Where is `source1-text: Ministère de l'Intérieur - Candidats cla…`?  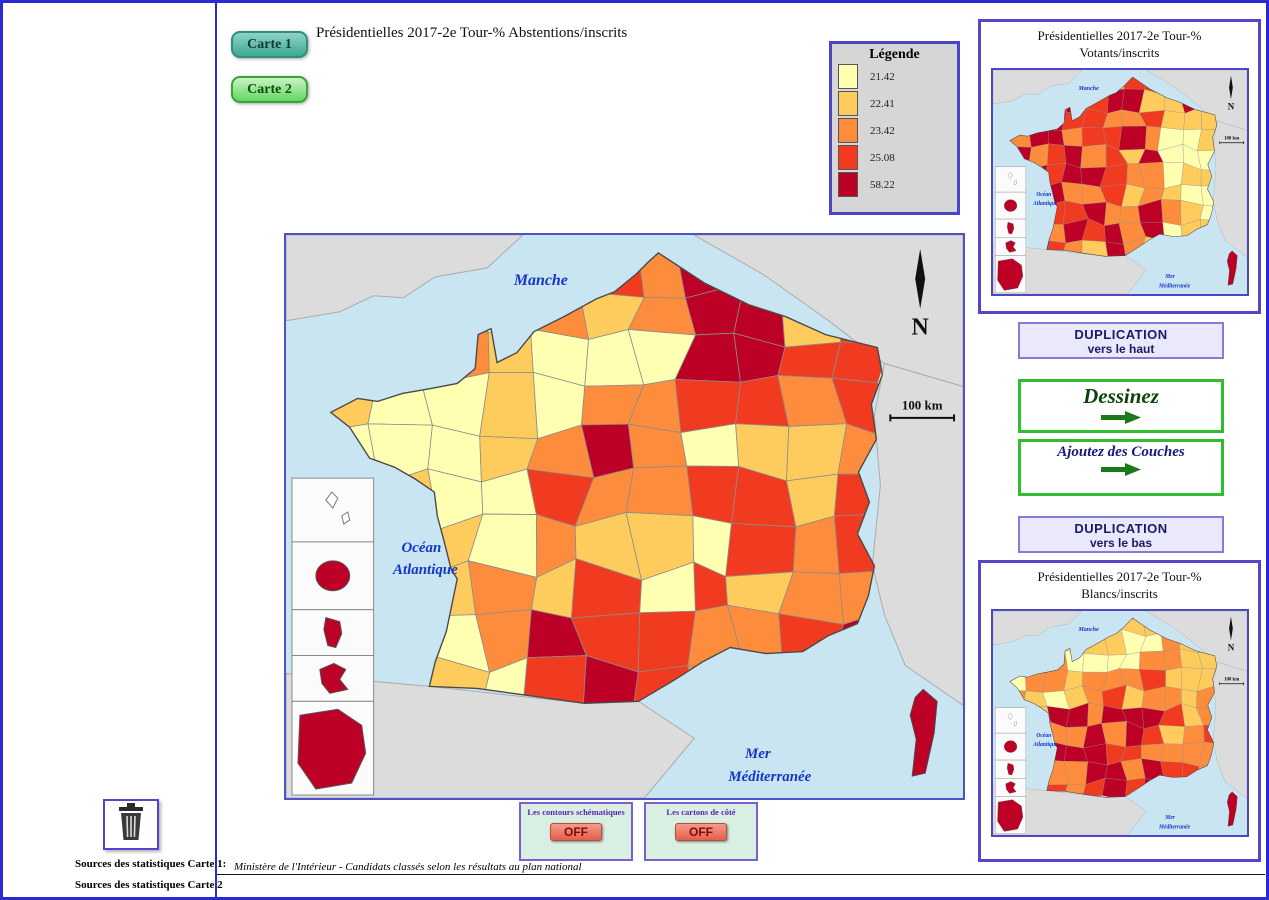
source1-text: Ministère de l'Intérieur - Candidats cla… is located at coordinates (408, 867).